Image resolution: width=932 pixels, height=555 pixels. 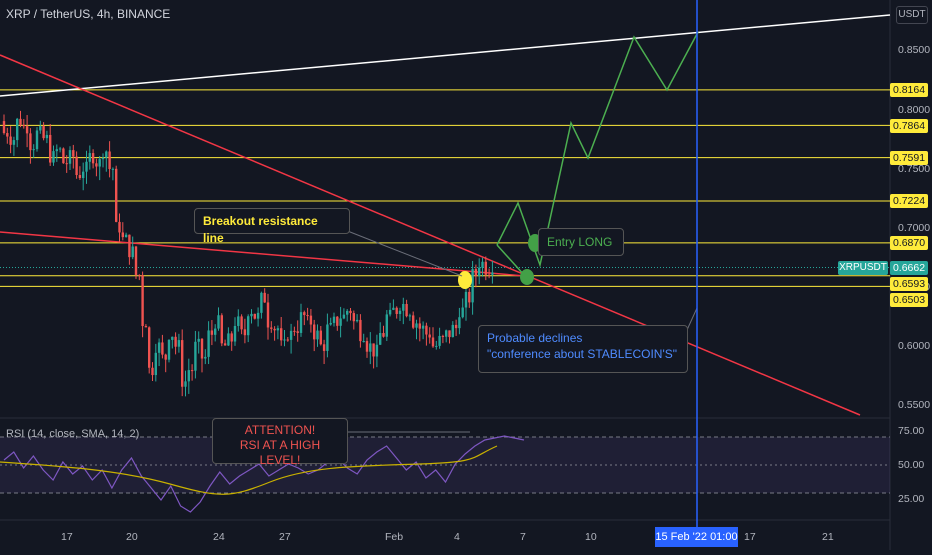 What do you see at coordinates (750, 537) in the screenshot?
I see `time-tick: 17` at bounding box center [750, 537].